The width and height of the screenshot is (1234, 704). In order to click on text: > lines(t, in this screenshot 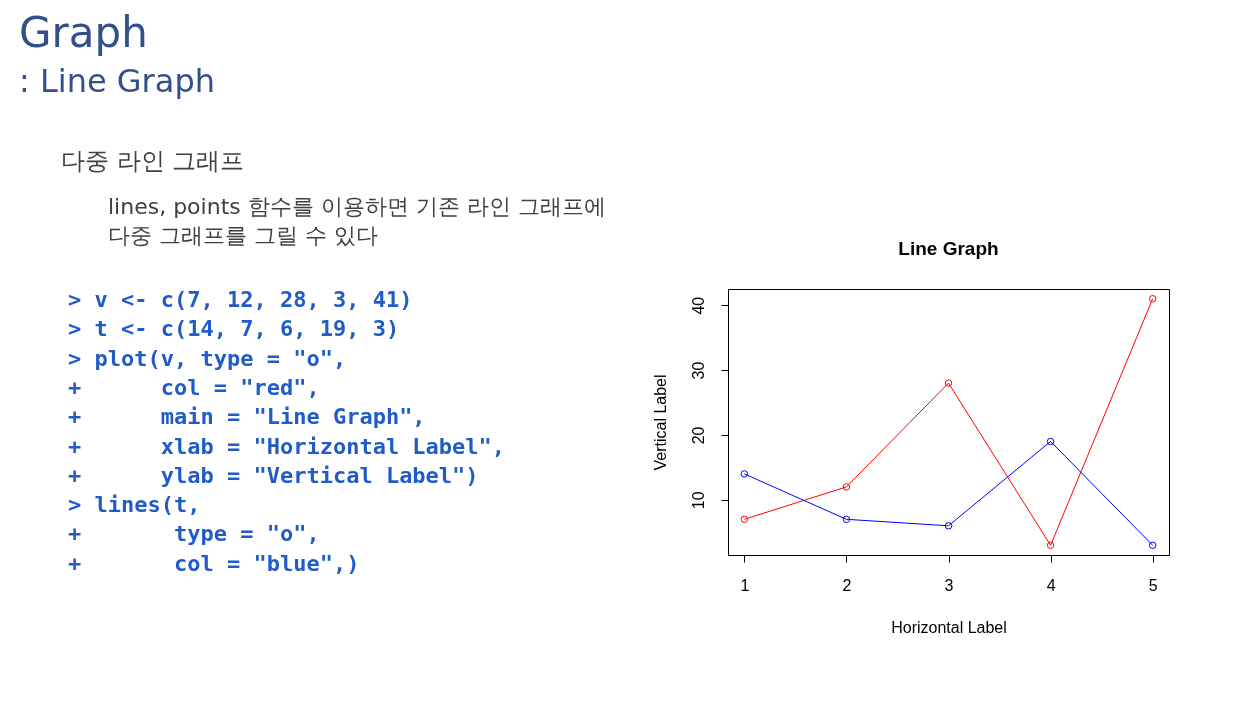, I will do `click(134, 505)`.